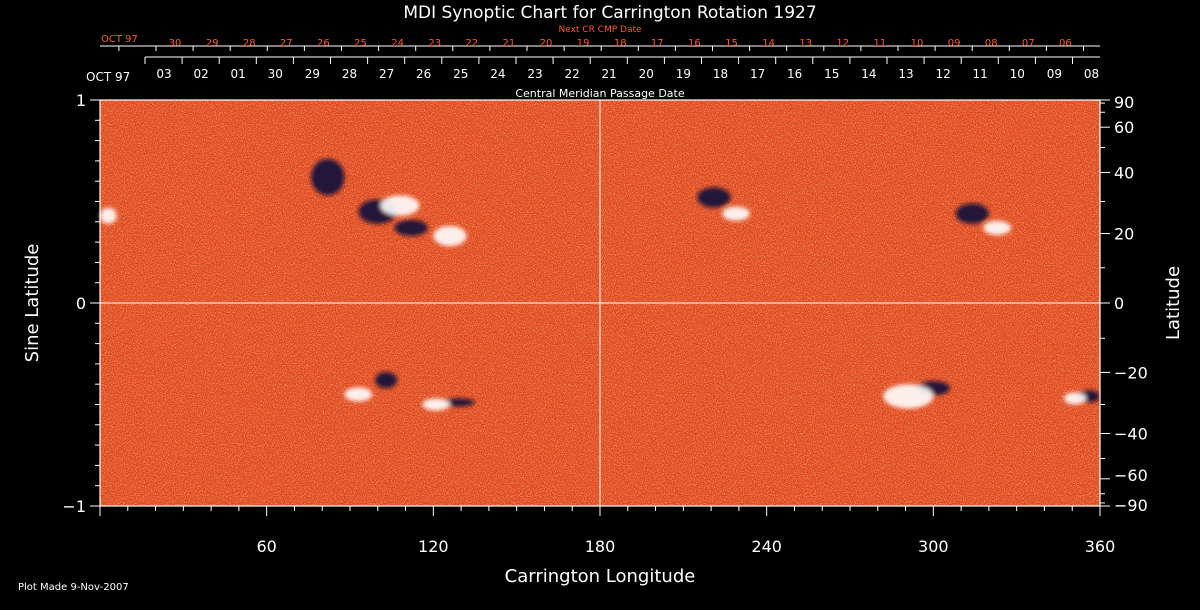 Image resolution: width=1200 pixels, height=610 pixels. I want to click on next-cmp-date-label: 30, so click(175, 43).